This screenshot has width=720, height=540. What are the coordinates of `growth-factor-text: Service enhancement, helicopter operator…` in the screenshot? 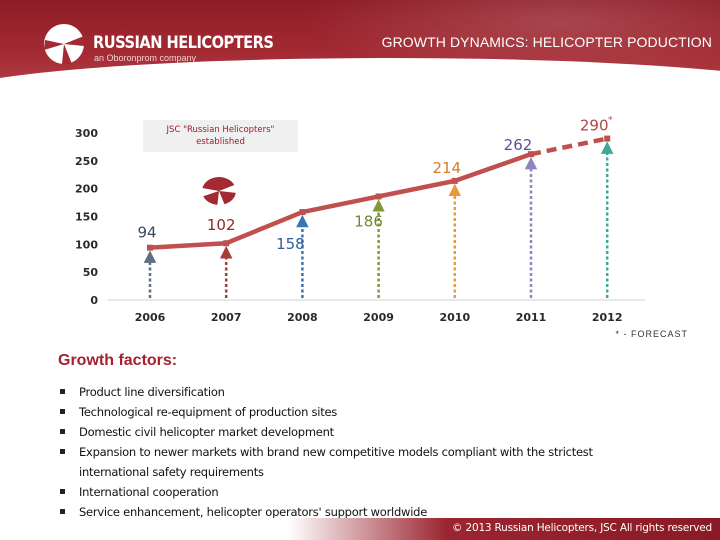 It's located at (253, 512).